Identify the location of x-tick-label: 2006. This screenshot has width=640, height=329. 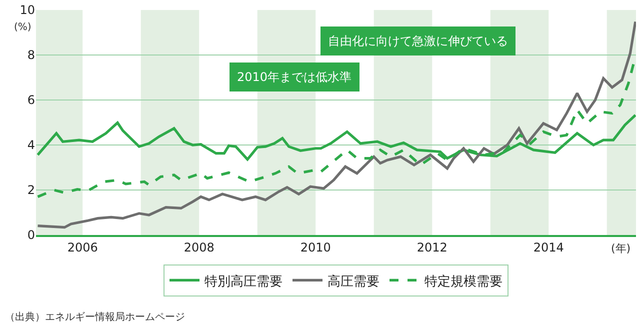
(82, 247).